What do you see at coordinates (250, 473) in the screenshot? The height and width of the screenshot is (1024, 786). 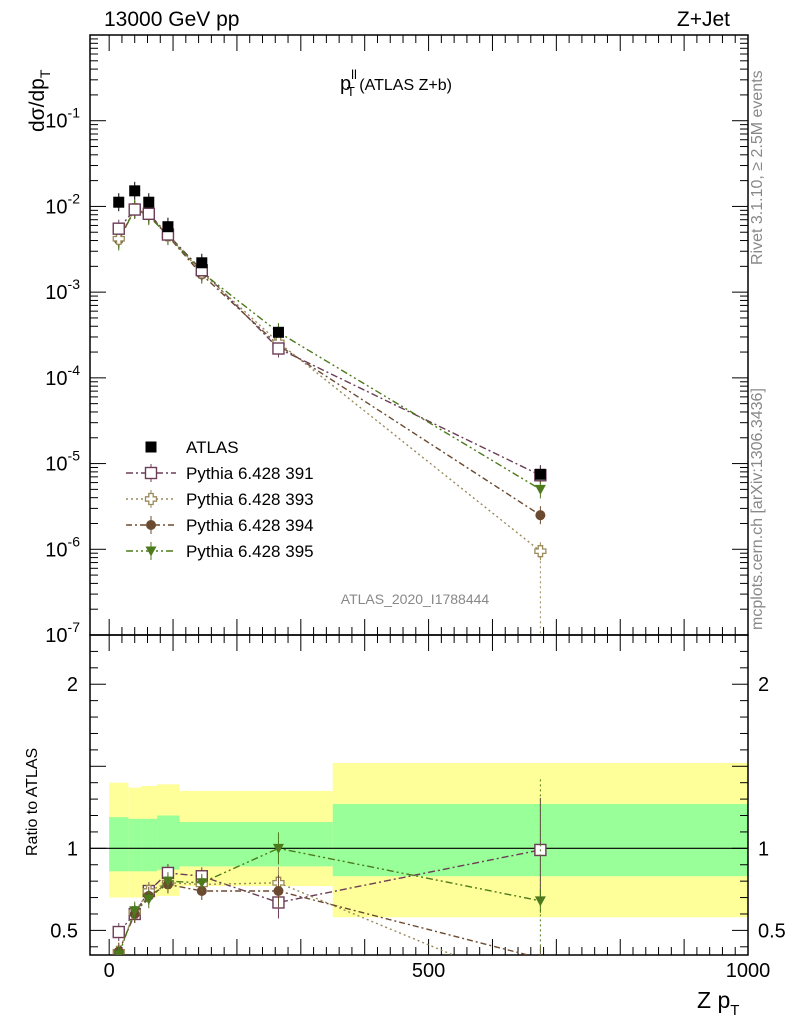 I see `legend-label: Pythia 6.428 391` at bounding box center [250, 473].